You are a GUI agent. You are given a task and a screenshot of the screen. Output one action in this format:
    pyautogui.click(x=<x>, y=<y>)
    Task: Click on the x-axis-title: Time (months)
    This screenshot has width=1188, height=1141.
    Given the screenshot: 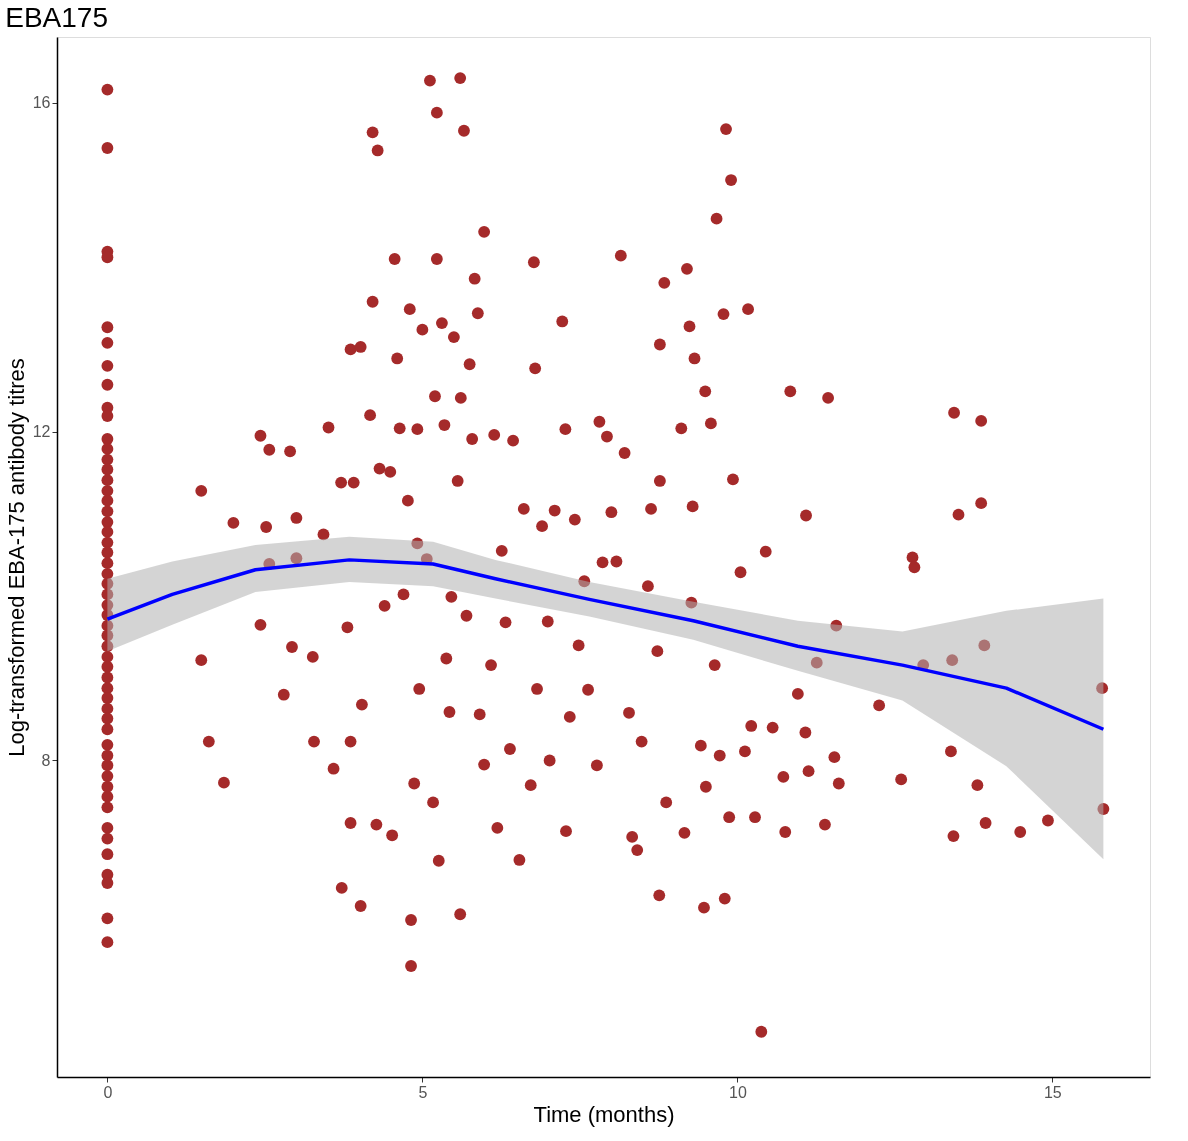 What is the action you would take?
    pyautogui.click(x=604, y=1114)
    